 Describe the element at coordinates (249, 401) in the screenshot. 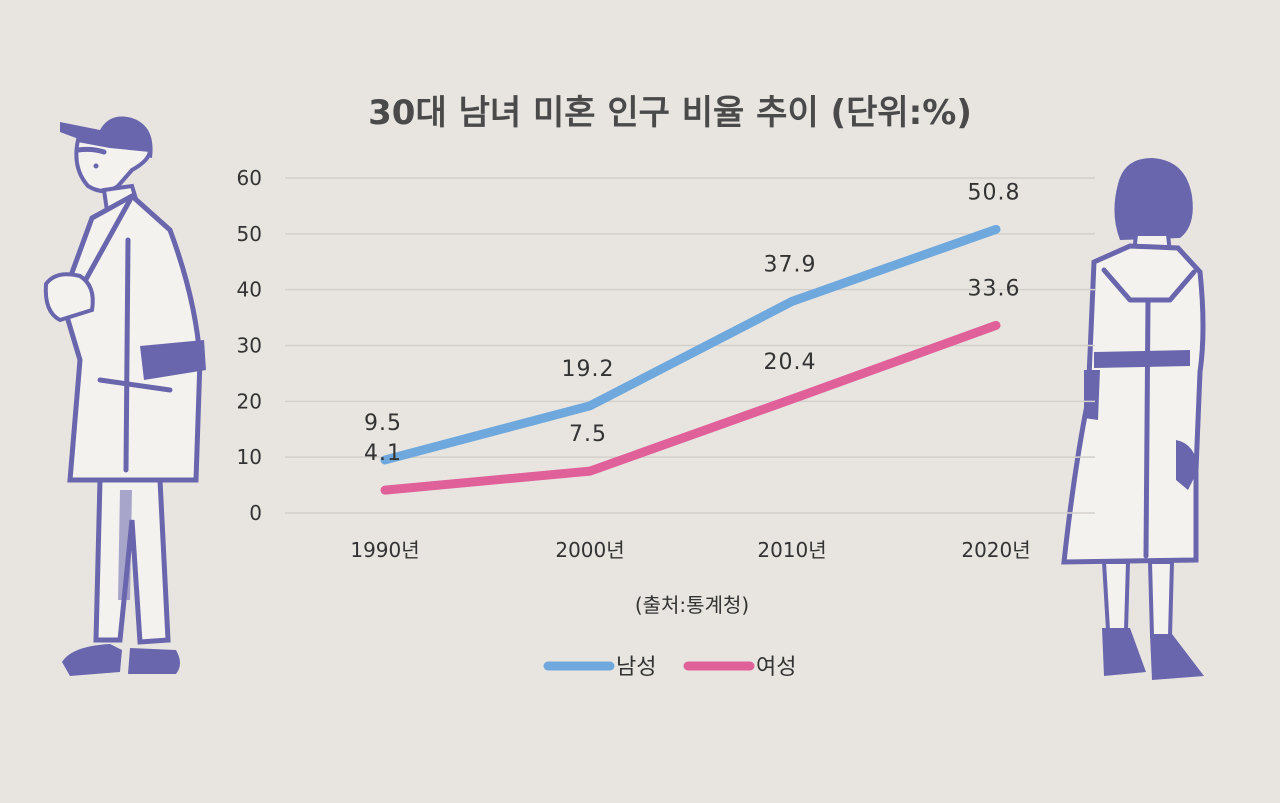

I see `y-tick-label: 20` at that location.